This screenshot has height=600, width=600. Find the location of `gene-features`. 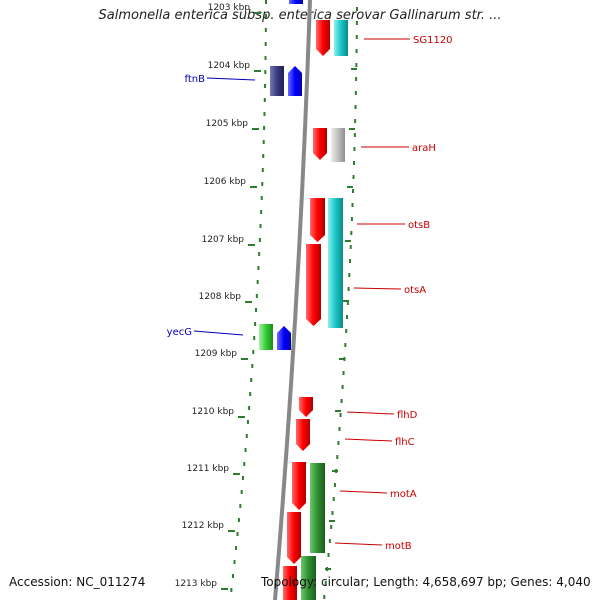

gene-features is located at coordinates (303, 300).